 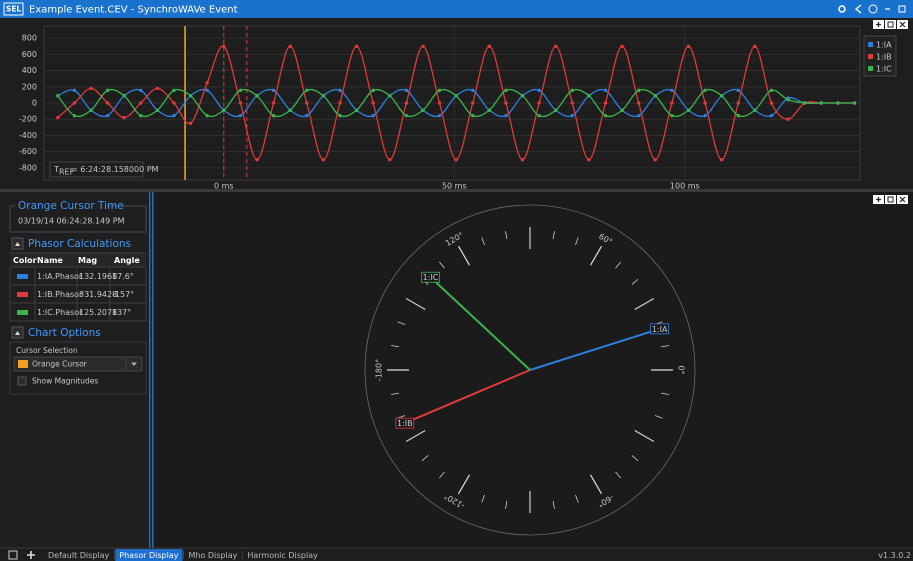 I want to click on help-icon, so click(x=873, y=9).